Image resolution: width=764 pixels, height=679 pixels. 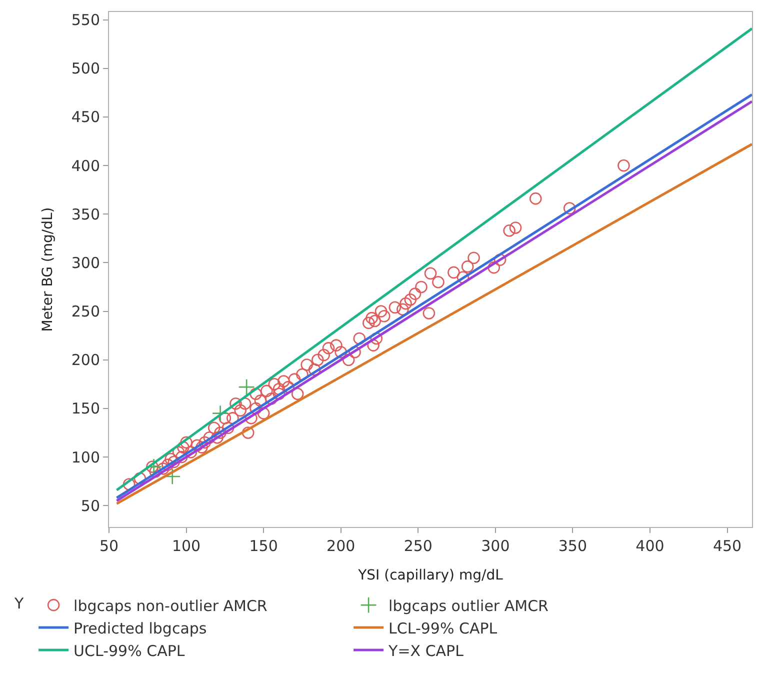 I want to click on y-tick-label: 500, so click(x=85, y=69).